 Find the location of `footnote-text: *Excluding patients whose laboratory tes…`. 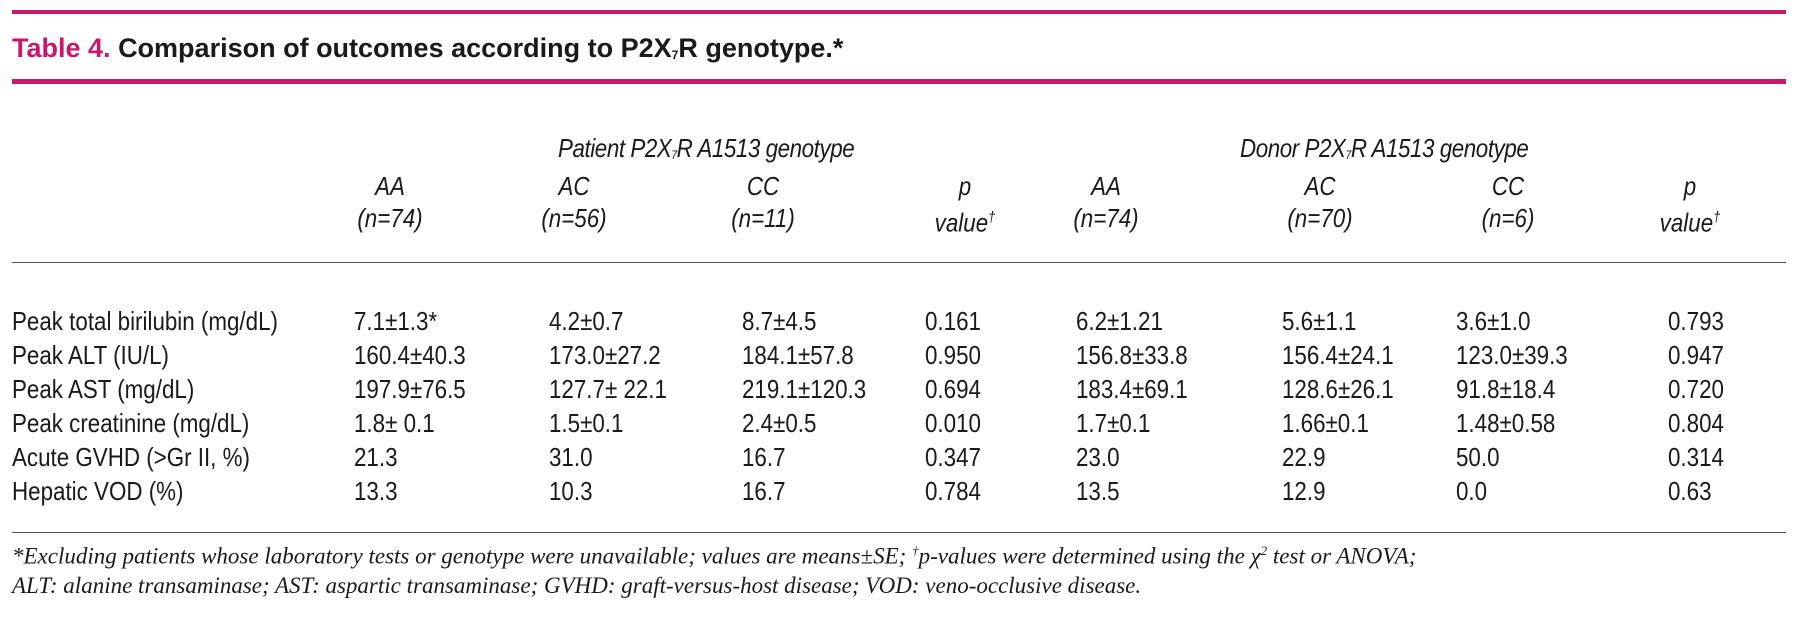

footnote-text: *Excluding patients whose laboratory tes… is located at coordinates (462, 556).